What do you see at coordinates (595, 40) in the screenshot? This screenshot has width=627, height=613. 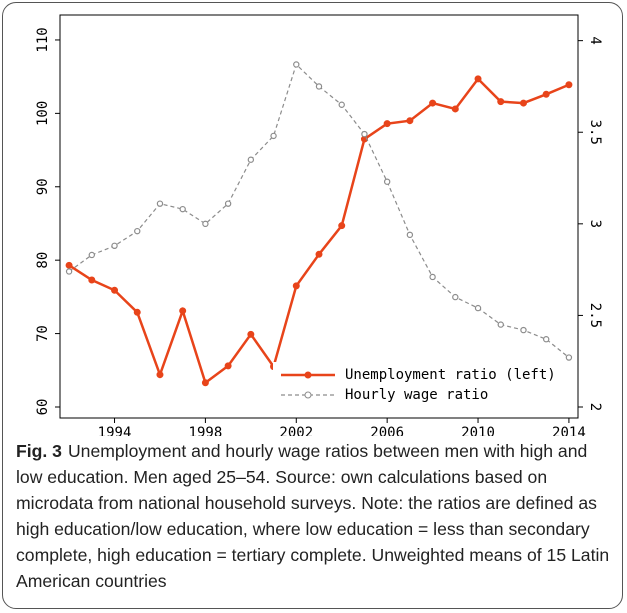 I see `y2-tick-label: 4` at bounding box center [595, 40].